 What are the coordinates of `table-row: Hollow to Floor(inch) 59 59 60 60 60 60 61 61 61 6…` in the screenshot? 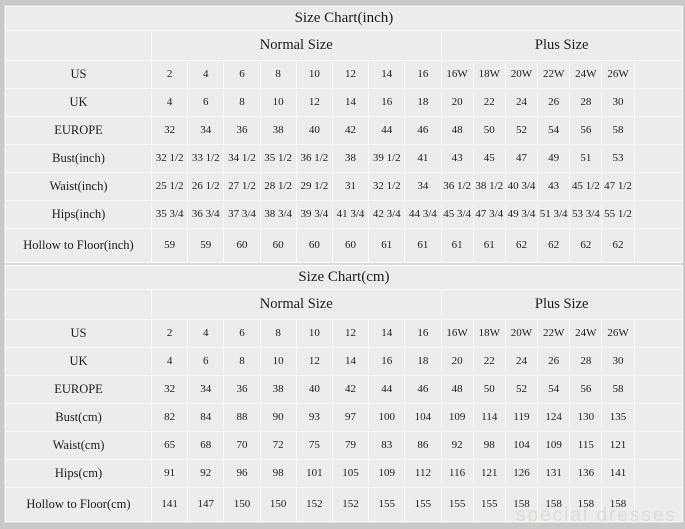 It's located at (344, 245).